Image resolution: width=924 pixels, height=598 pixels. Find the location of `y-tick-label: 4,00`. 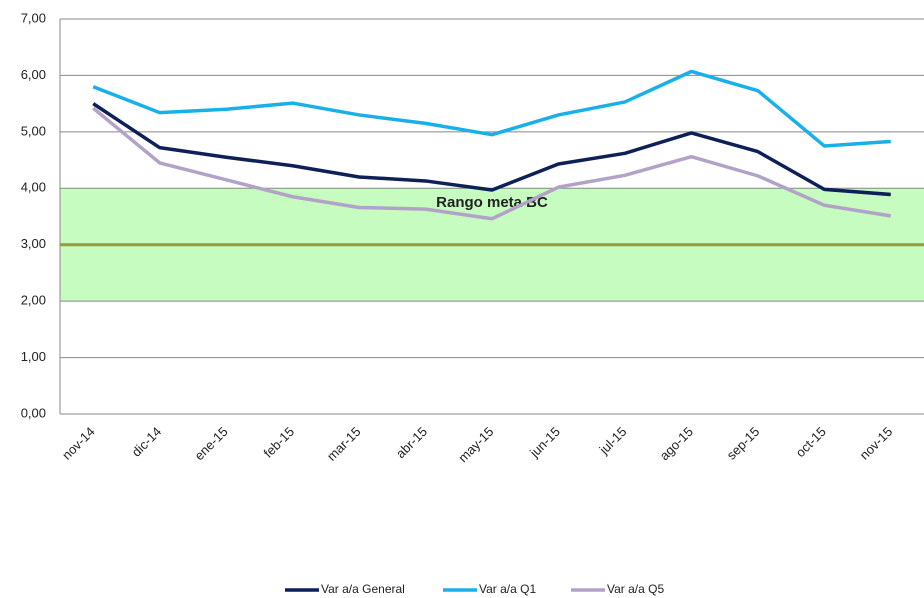

y-tick-label: 4,00 is located at coordinates (33, 187).